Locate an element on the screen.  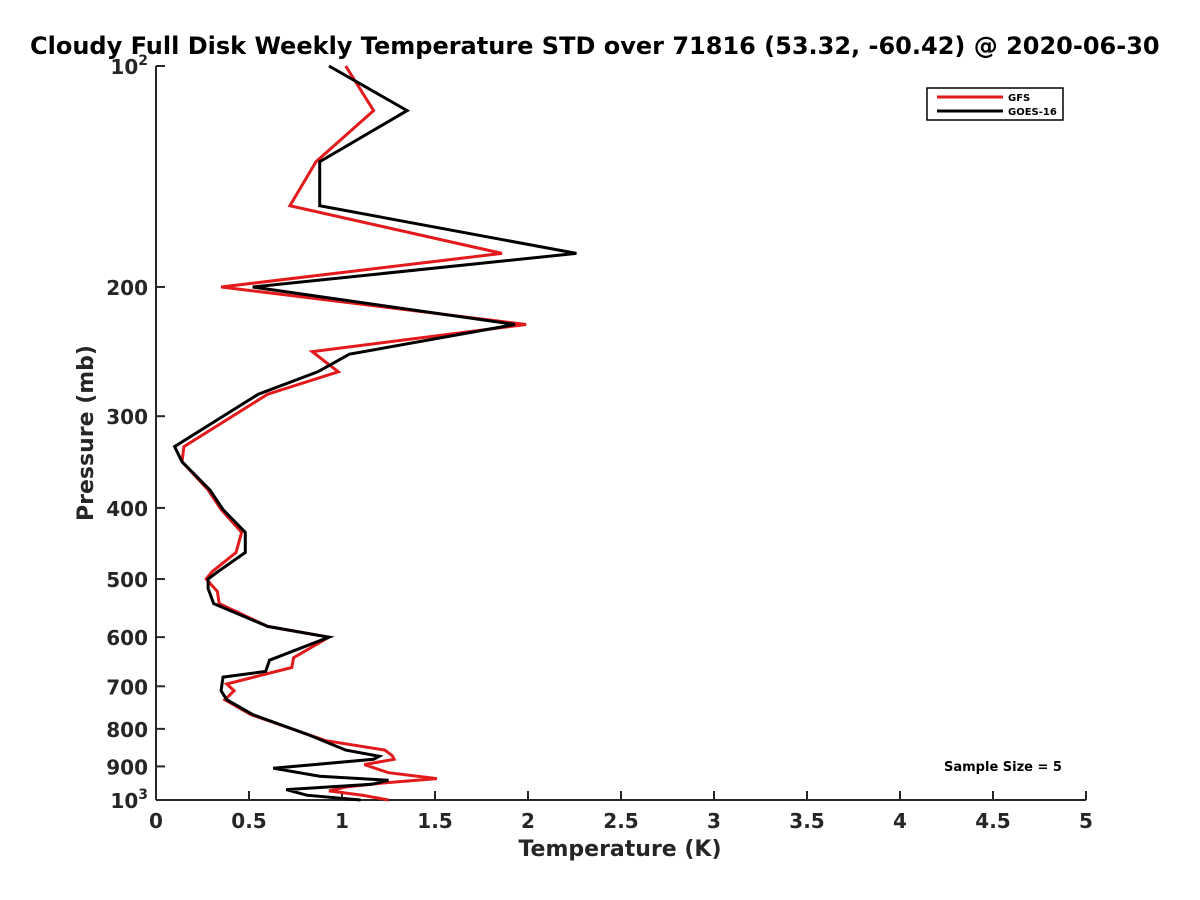
x-tick-label: 1.5 is located at coordinates (434, 821).